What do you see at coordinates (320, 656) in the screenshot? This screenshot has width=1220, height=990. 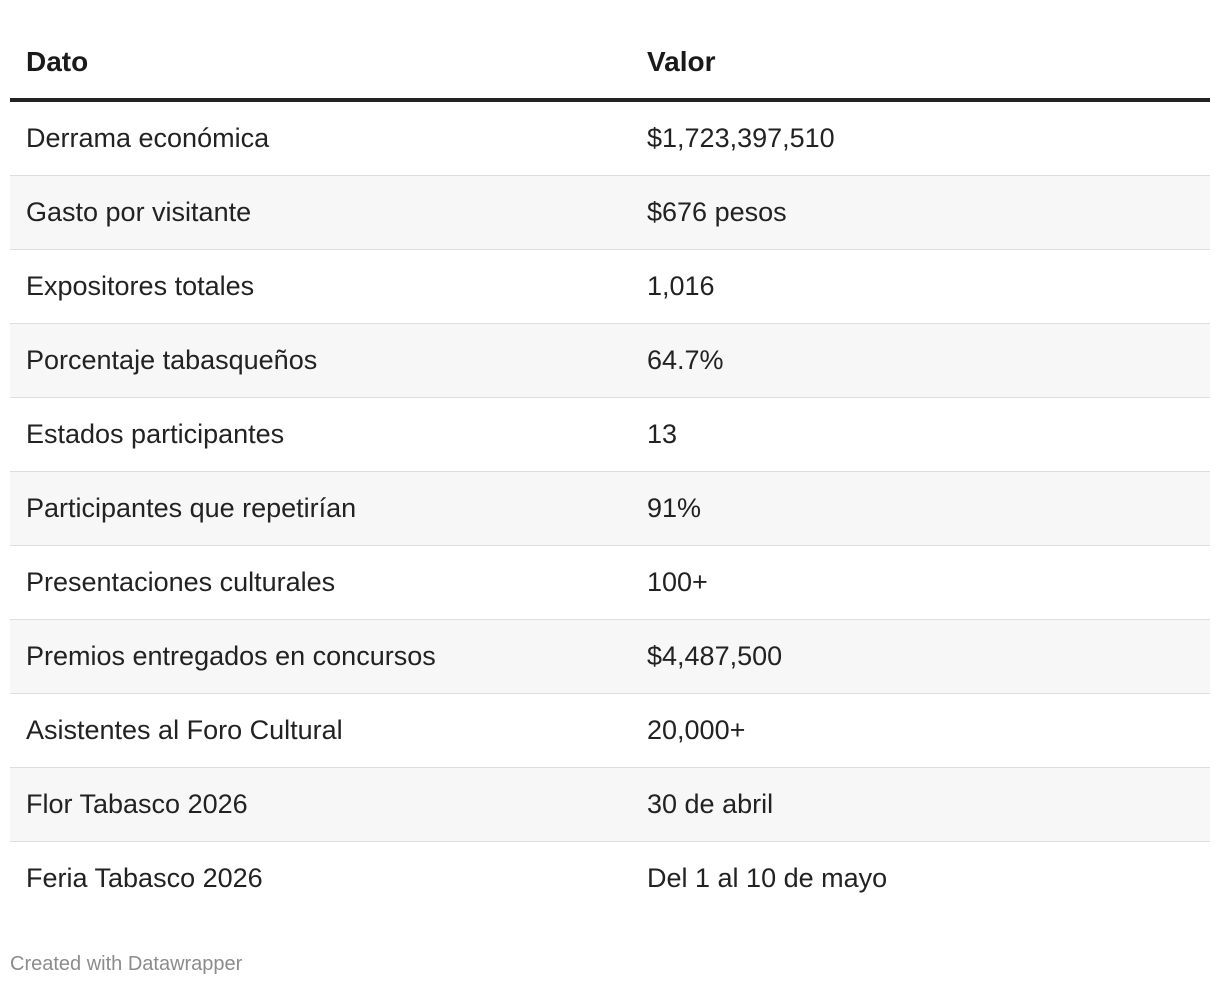 I see `cell-dato: Premios entregados en concursos` at bounding box center [320, 656].